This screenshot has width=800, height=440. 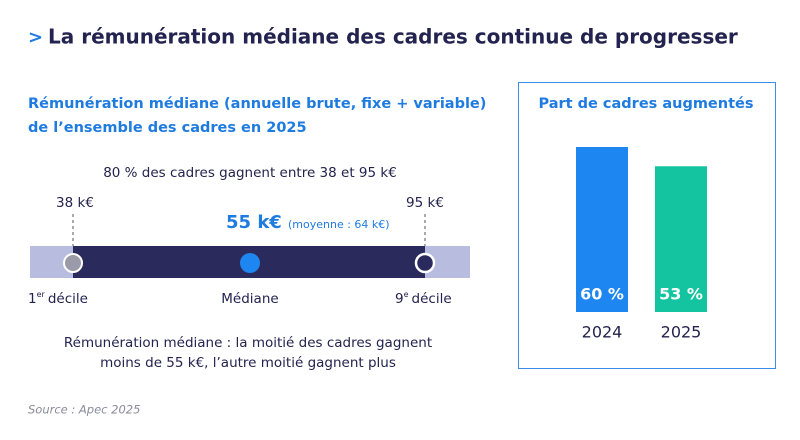 I want to click on median-dot, so click(x=250, y=263).